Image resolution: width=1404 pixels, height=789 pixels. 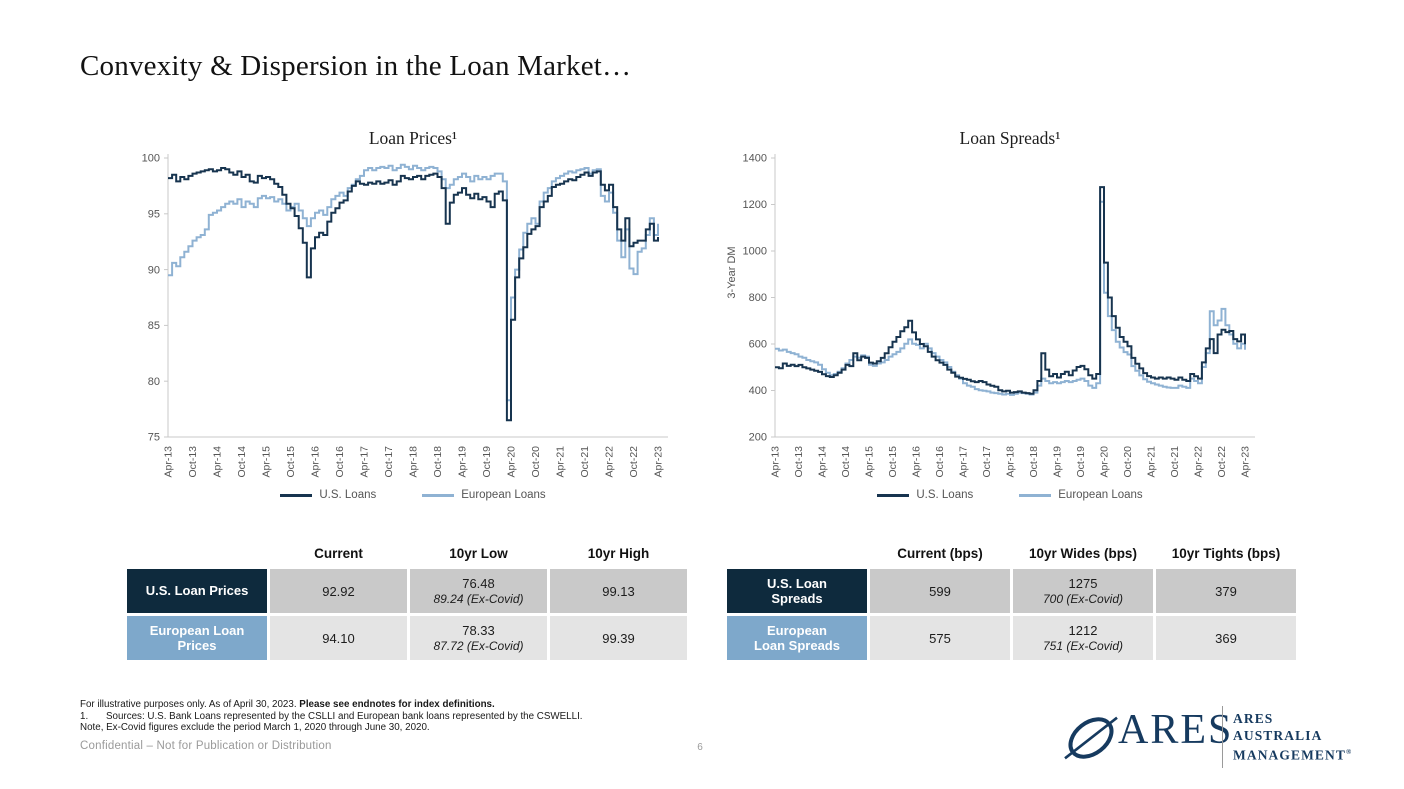 I want to click on x-axis-tick-label: Apr-15, so click(x=267, y=462).